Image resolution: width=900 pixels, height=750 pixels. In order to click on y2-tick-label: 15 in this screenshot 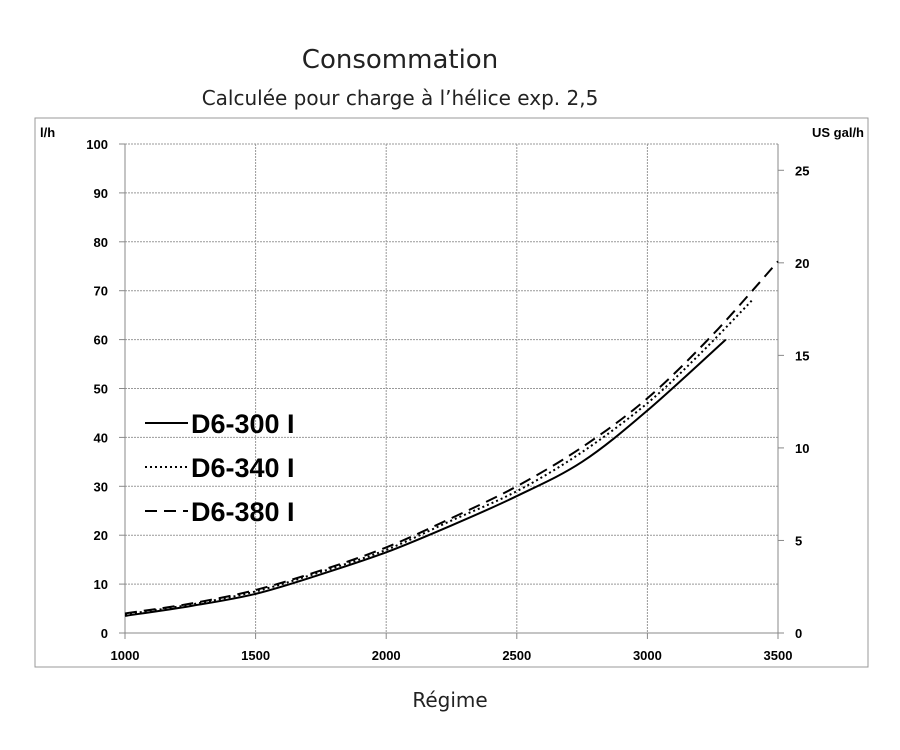, I will do `click(802, 355)`.